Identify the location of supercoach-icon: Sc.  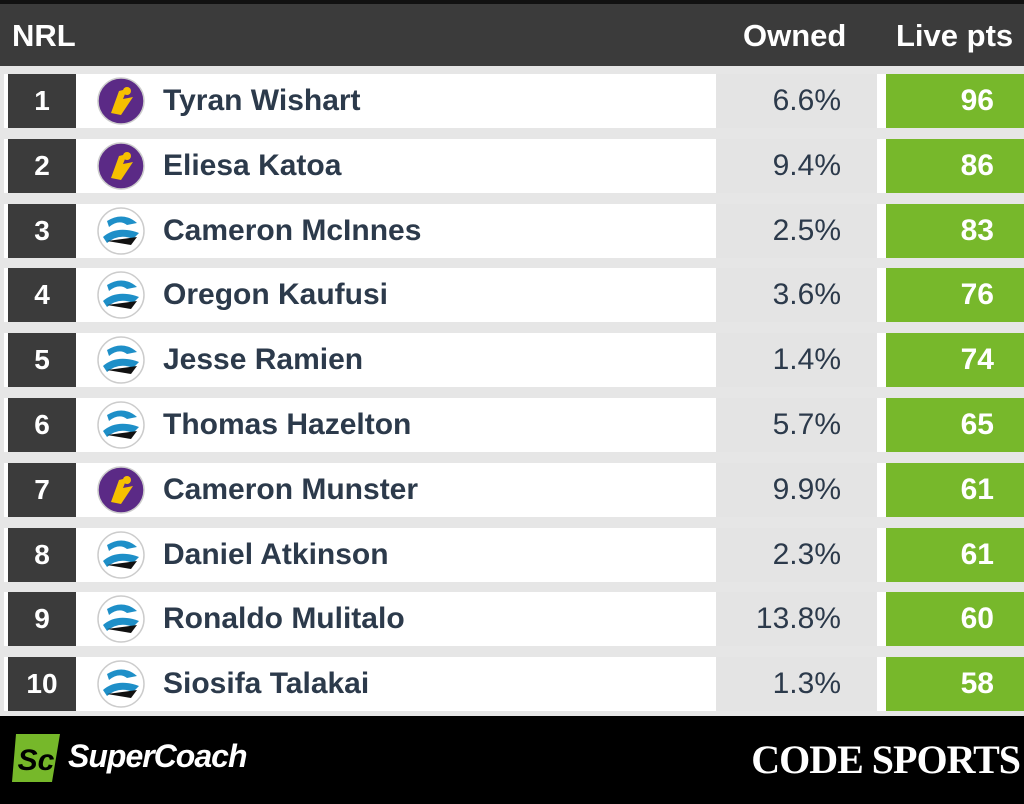
(36, 758).